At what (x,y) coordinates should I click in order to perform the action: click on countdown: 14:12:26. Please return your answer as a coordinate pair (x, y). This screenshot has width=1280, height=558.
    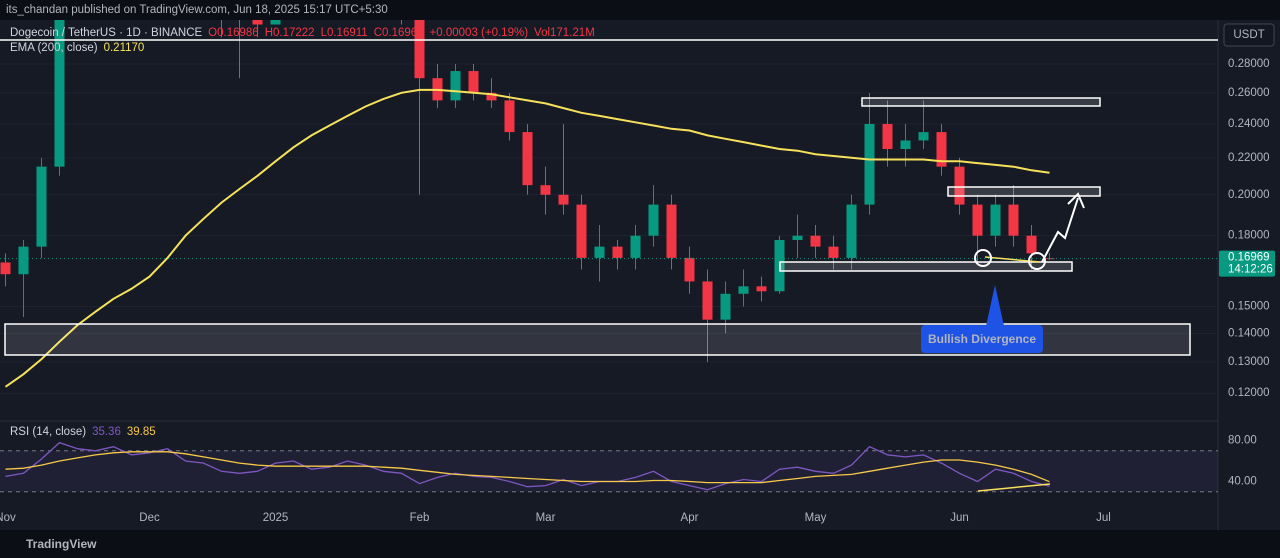
    Looking at the image, I should click on (1250, 270).